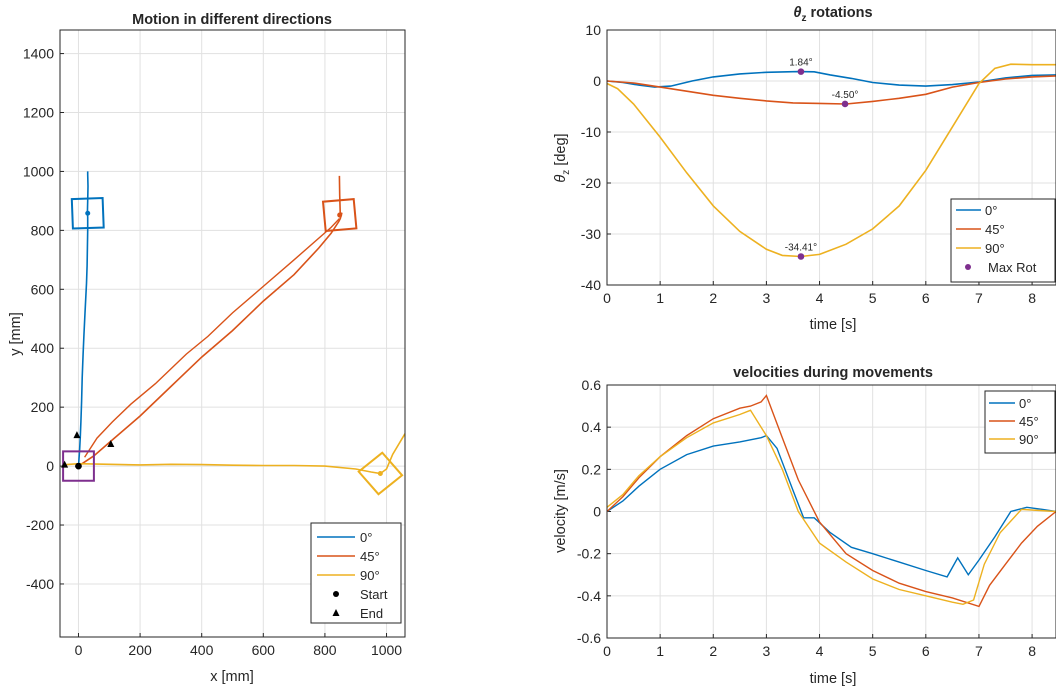 The width and height of the screenshot is (1056, 690). What do you see at coordinates (202, 650) in the screenshot?
I see `x-tick-label: 400` at bounding box center [202, 650].